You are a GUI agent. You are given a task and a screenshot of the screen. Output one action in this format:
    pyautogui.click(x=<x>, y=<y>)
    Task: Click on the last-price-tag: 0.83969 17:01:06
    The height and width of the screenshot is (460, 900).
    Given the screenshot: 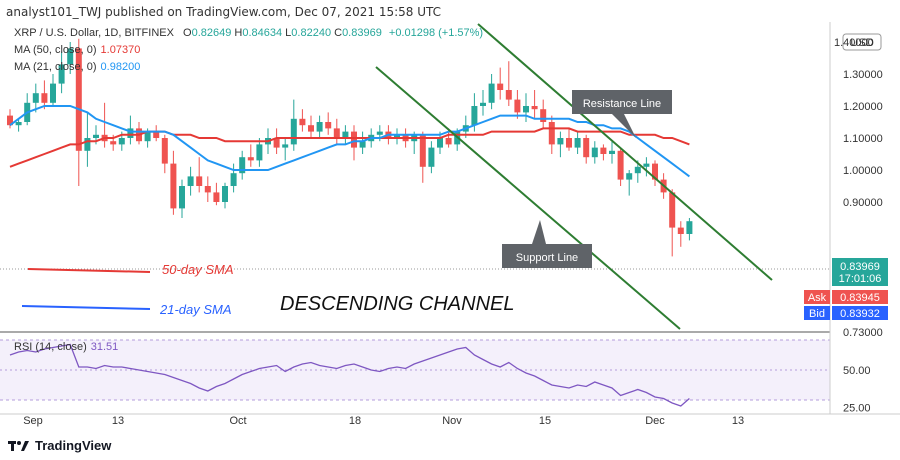 What is the action you would take?
    pyautogui.click(x=860, y=272)
    